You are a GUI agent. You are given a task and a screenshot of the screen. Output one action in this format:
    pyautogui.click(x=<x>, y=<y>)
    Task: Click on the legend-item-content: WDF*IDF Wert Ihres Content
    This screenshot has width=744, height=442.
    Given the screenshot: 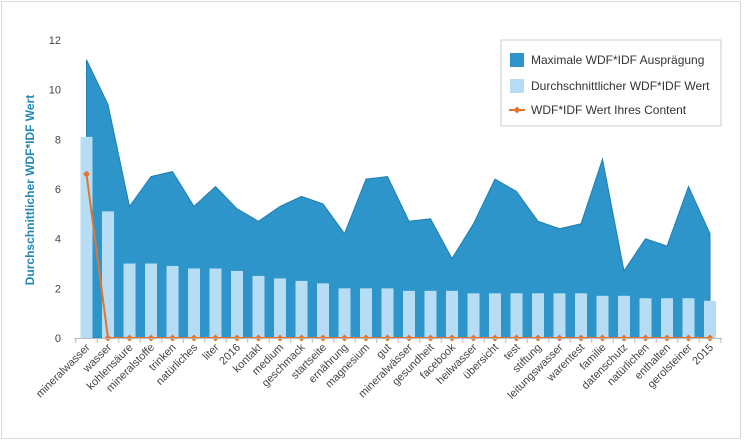 What is the action you would take?
    pyautogui.click(x=598, y=110)
    